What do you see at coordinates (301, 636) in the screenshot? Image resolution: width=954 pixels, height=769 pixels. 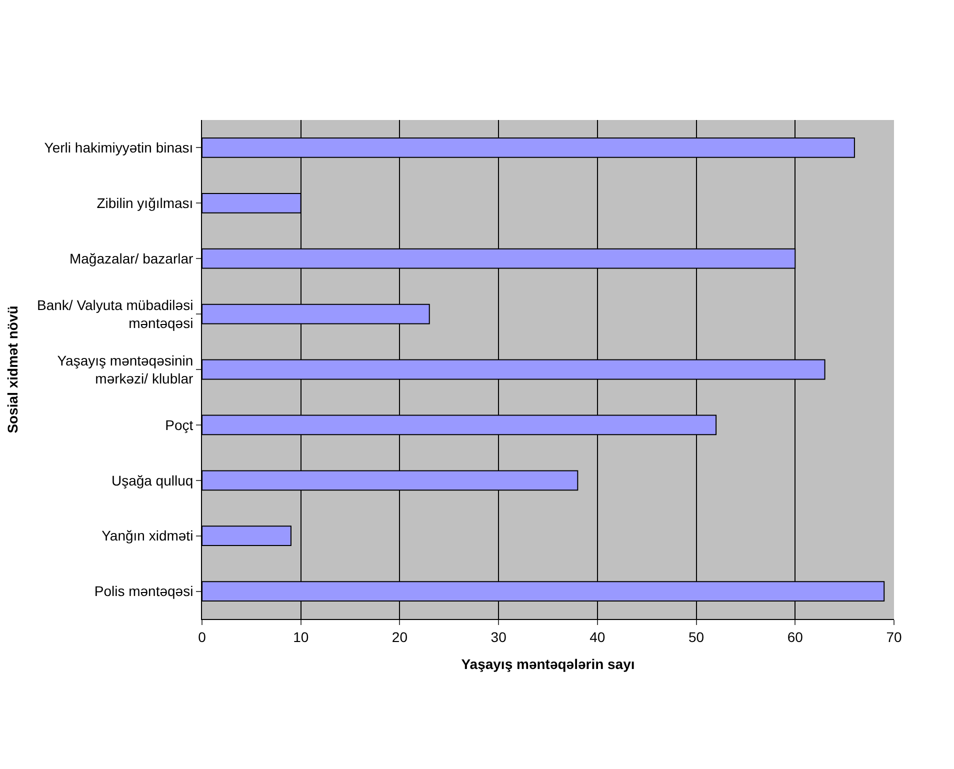 I see `x-tick-label: 10` at bounding box center [301, 636].